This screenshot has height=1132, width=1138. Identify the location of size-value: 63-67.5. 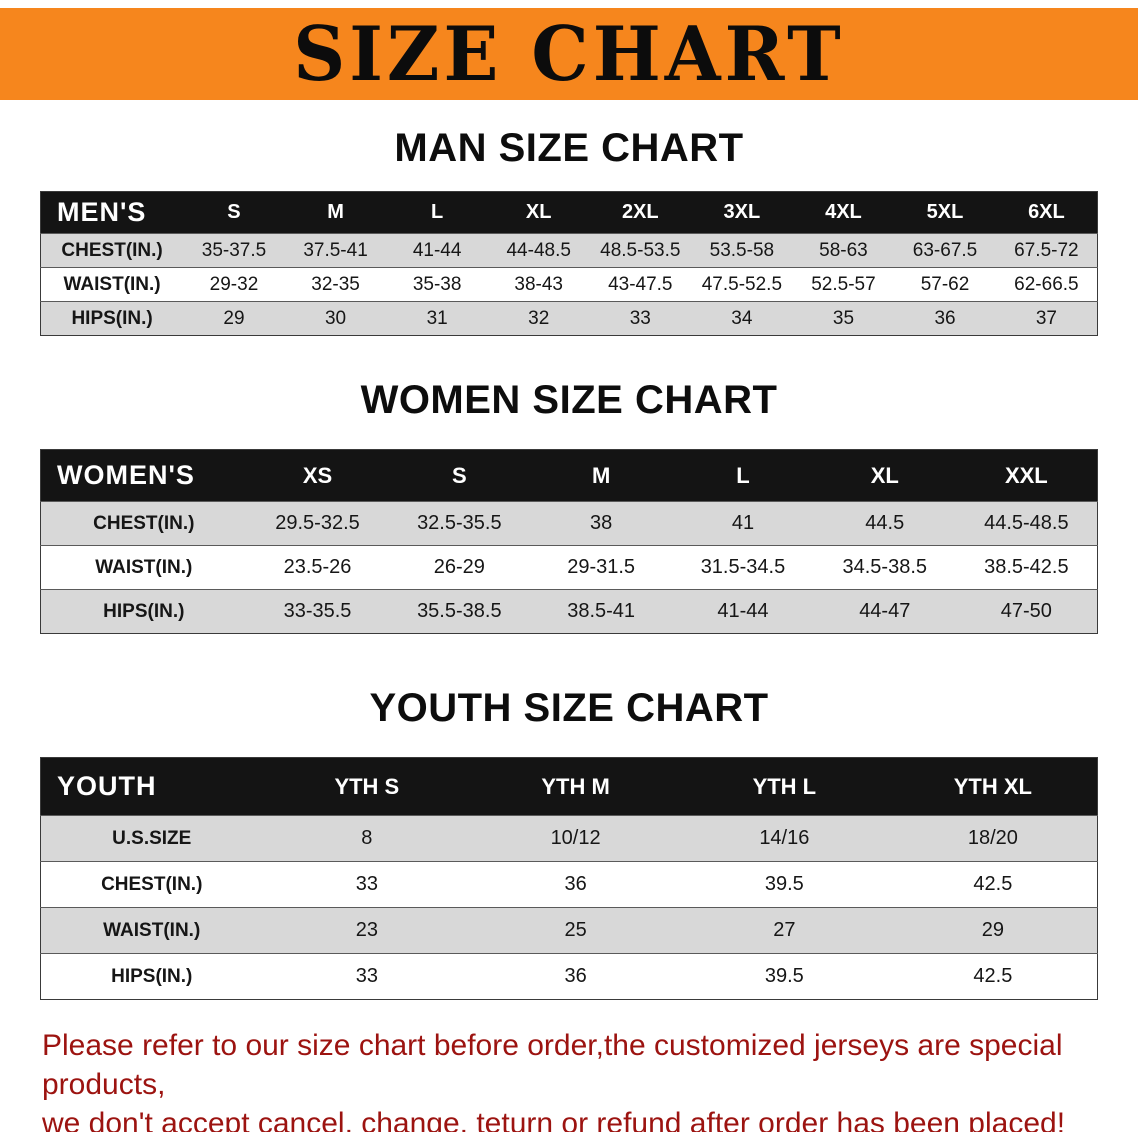
(945, 250).